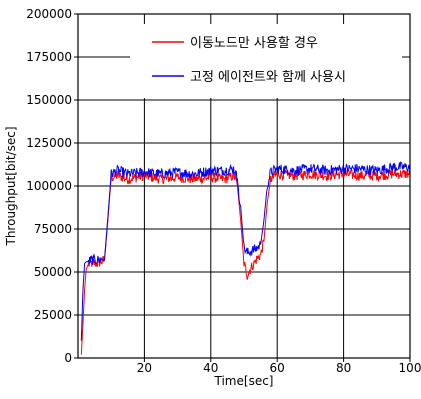 The image size is (421, 399). Describe the element at coordinates (53, 315) in the screenshot. I see `y-tick-label: 25000` at that location.